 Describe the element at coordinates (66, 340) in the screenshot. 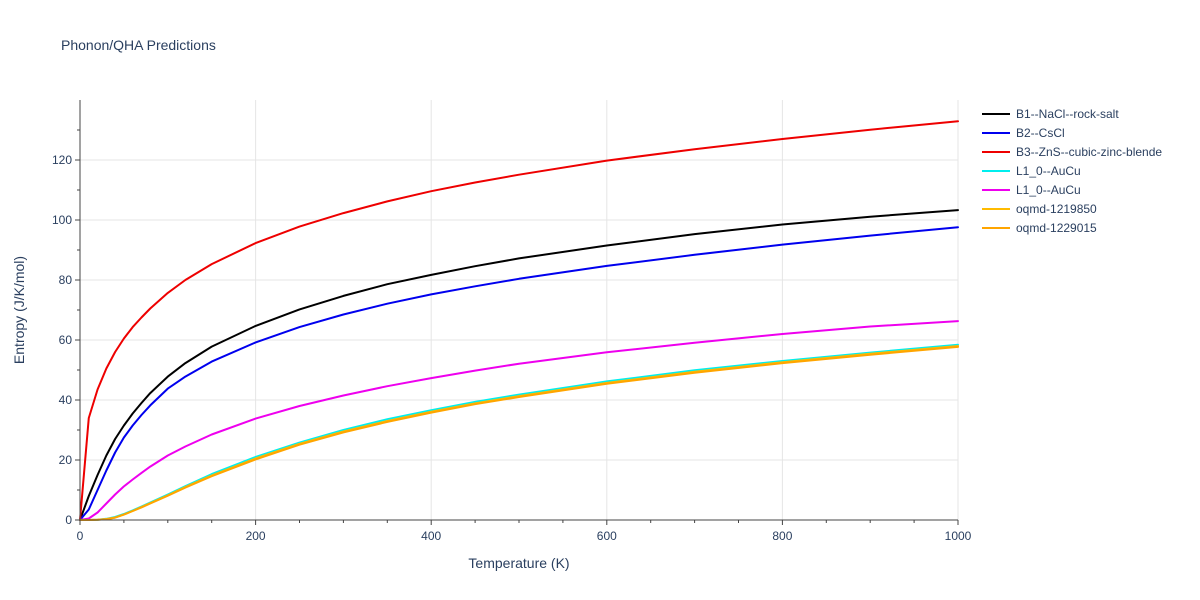

I see `y-tick-label: 60` at that location.